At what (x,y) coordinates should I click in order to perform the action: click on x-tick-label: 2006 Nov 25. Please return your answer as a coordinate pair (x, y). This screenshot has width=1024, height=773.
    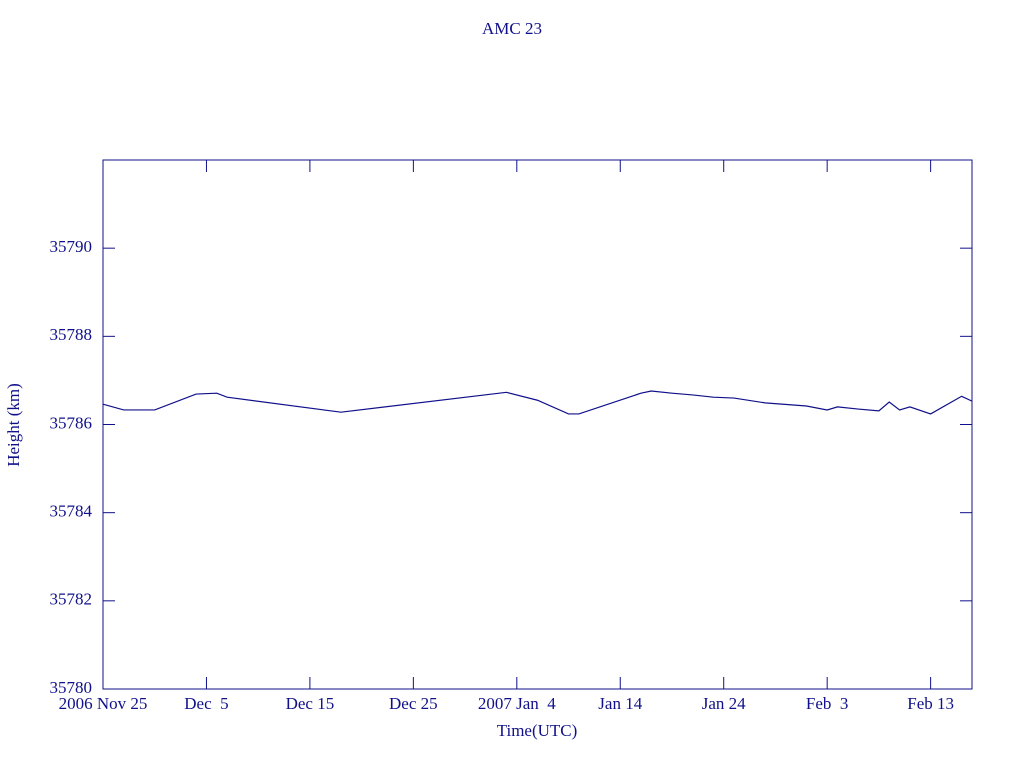
    Looking at the image, I should click on (103, 703).